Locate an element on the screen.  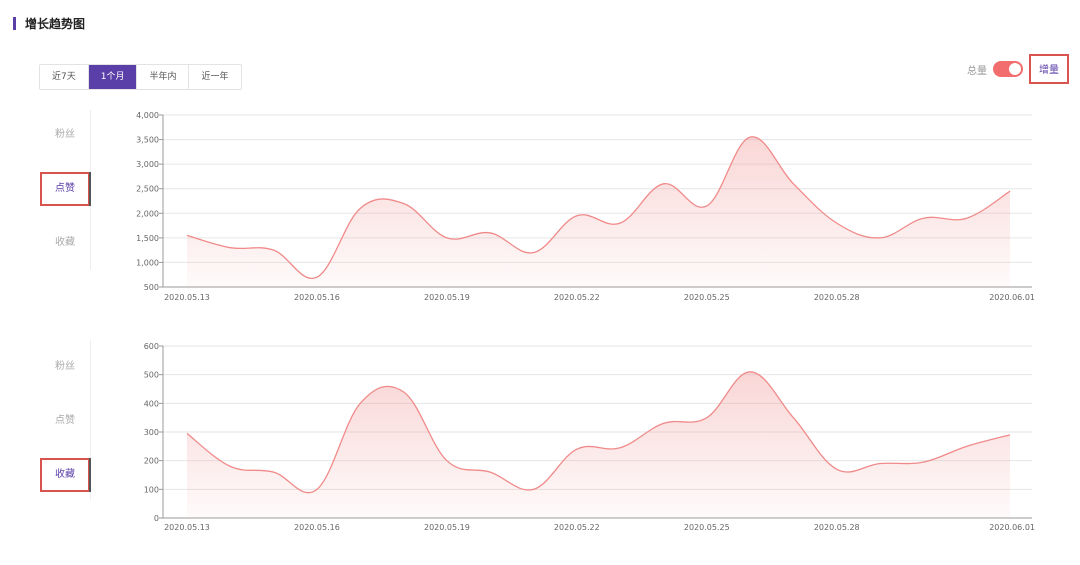
total-increment-switch is located at coordinates (1008, 69).